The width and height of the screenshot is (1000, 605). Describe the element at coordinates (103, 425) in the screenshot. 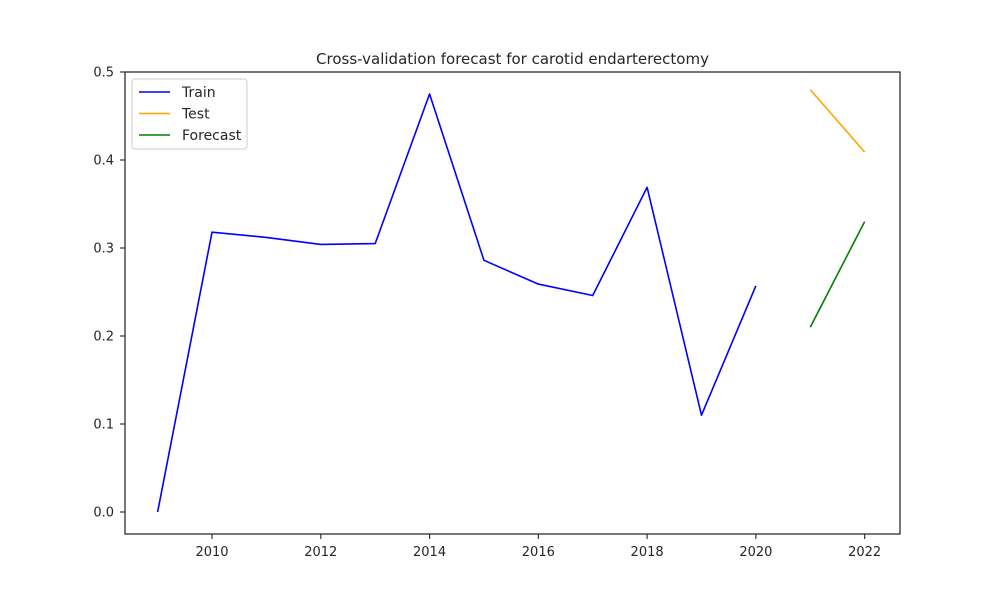

I see `y-tick-label: 0.1` at that location.